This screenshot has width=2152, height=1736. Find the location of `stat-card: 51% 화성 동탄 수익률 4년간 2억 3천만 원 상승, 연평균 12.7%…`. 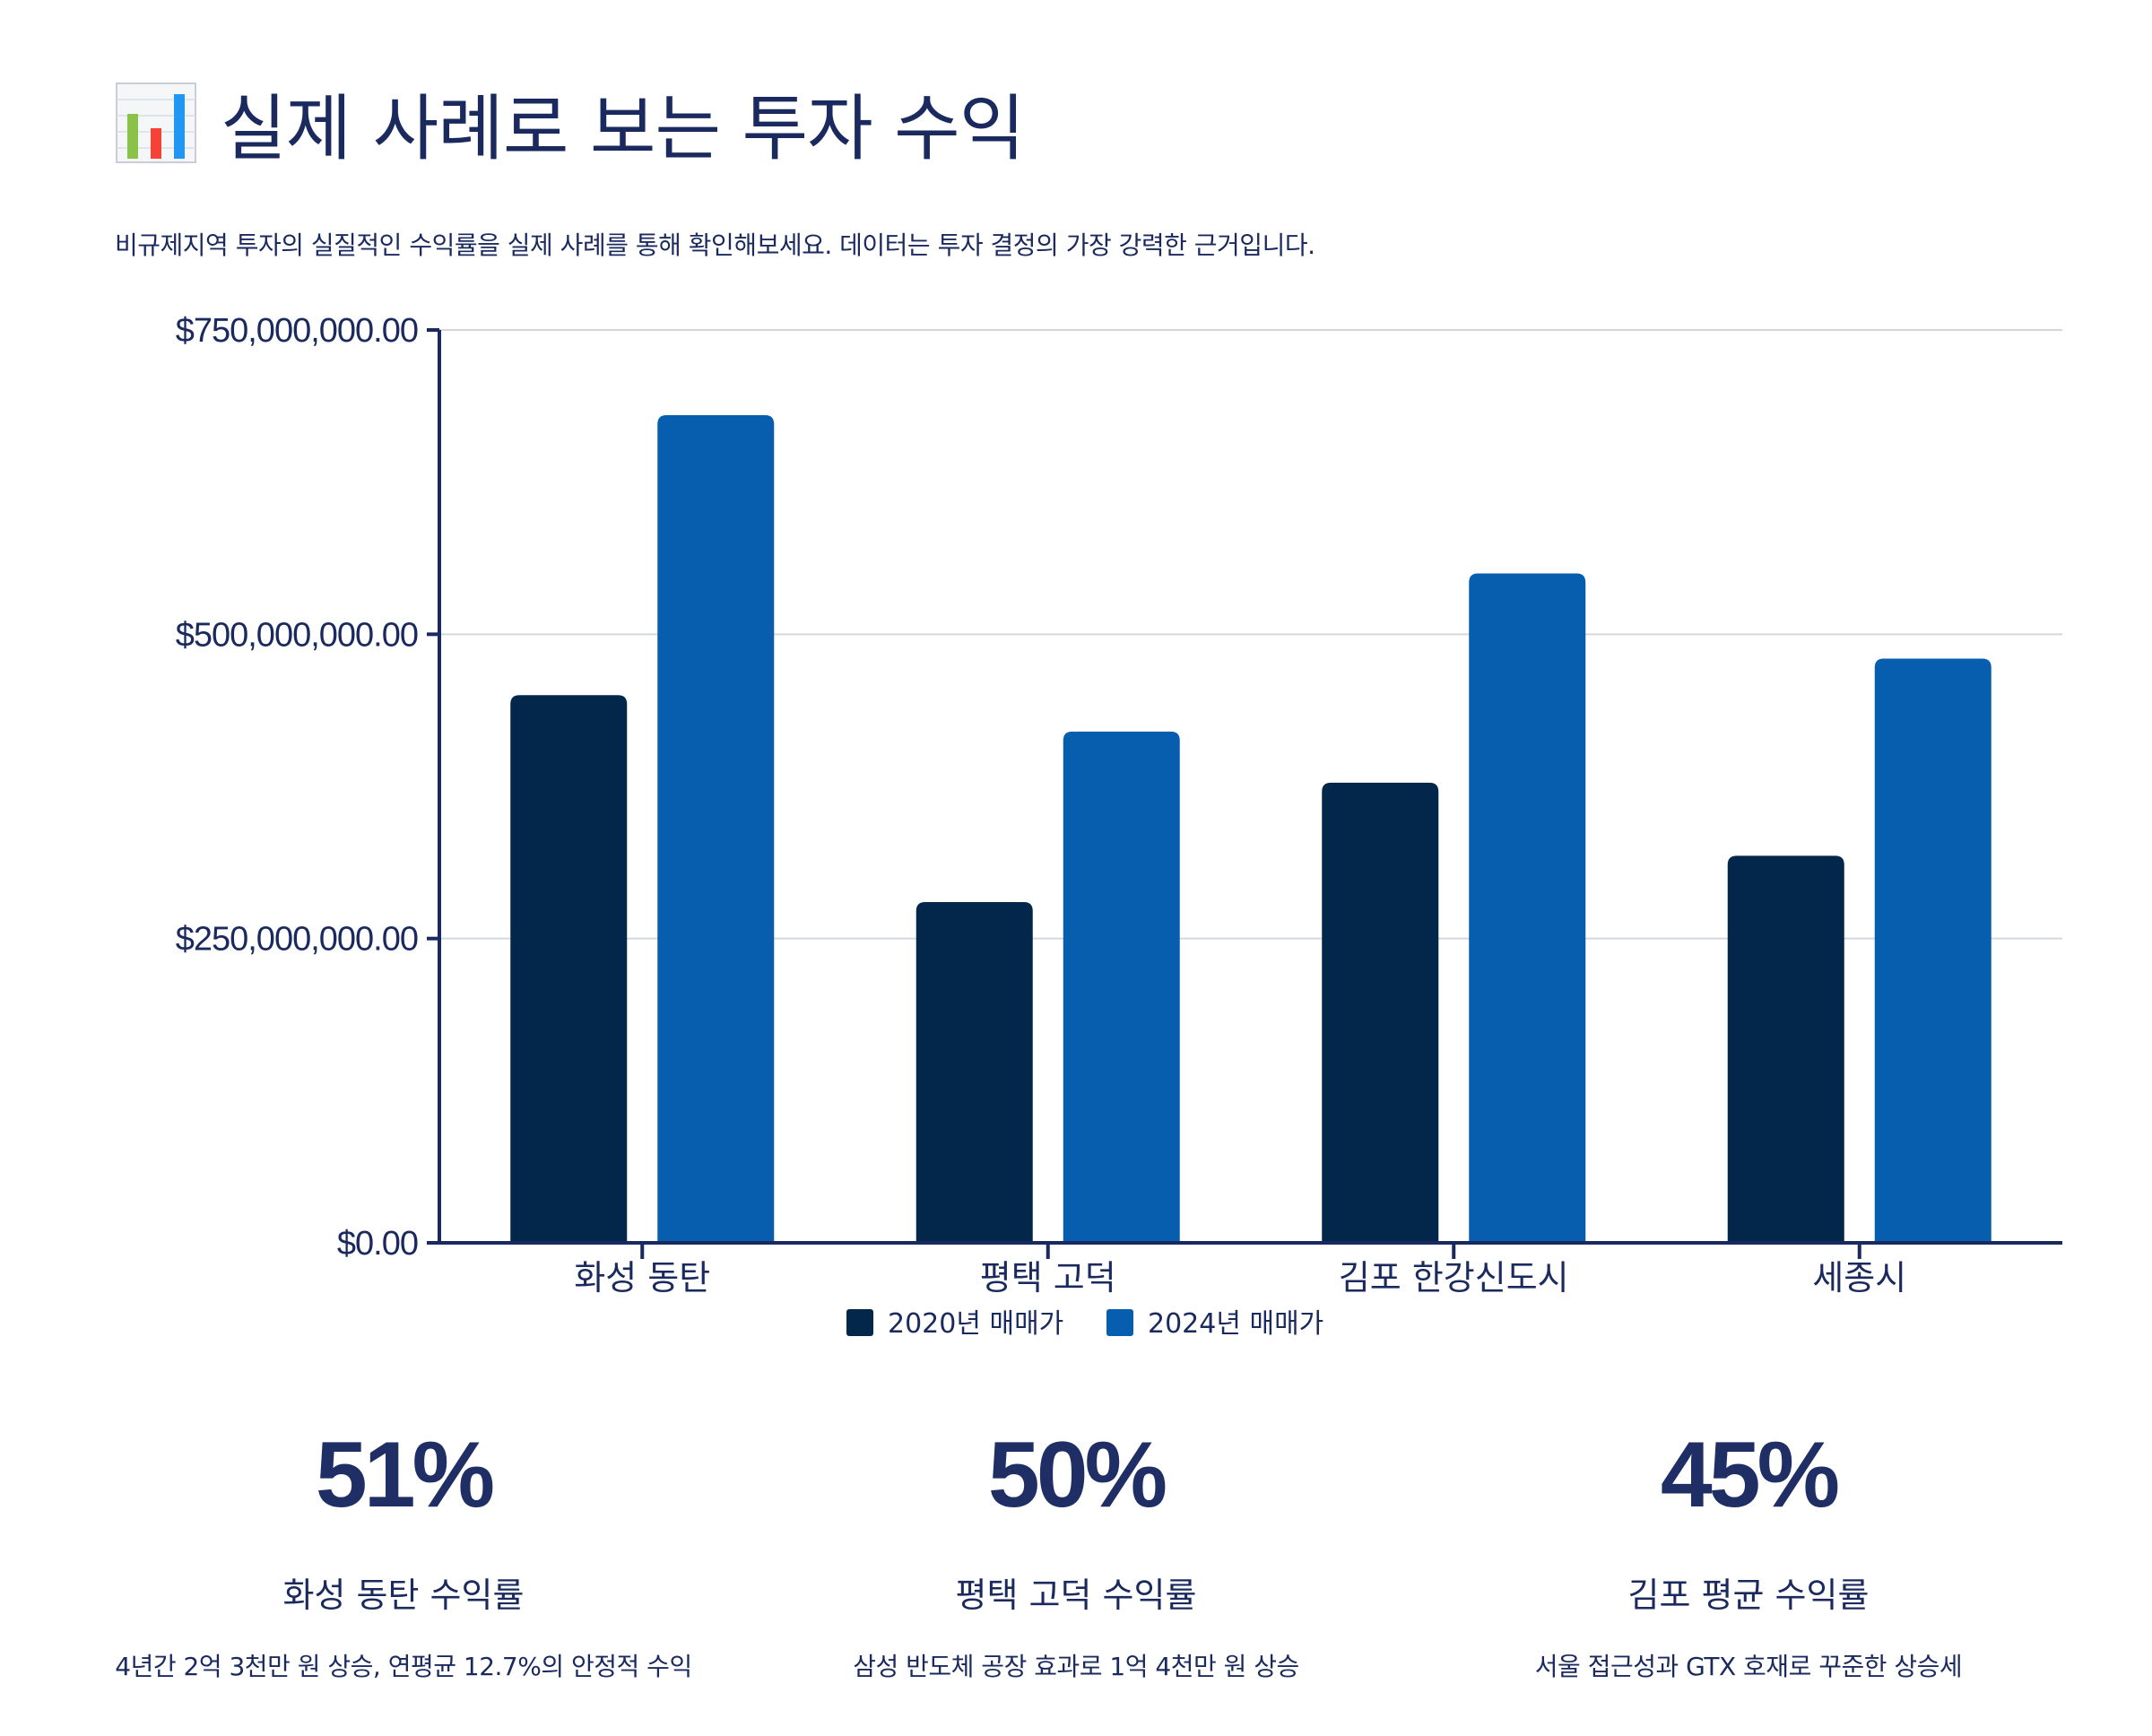

stat-card: 51% 화성 동탄 수익률 4년간 2억 3천만 원 상승, 연평균 12.7%… is located at coordinates (403, 1561).